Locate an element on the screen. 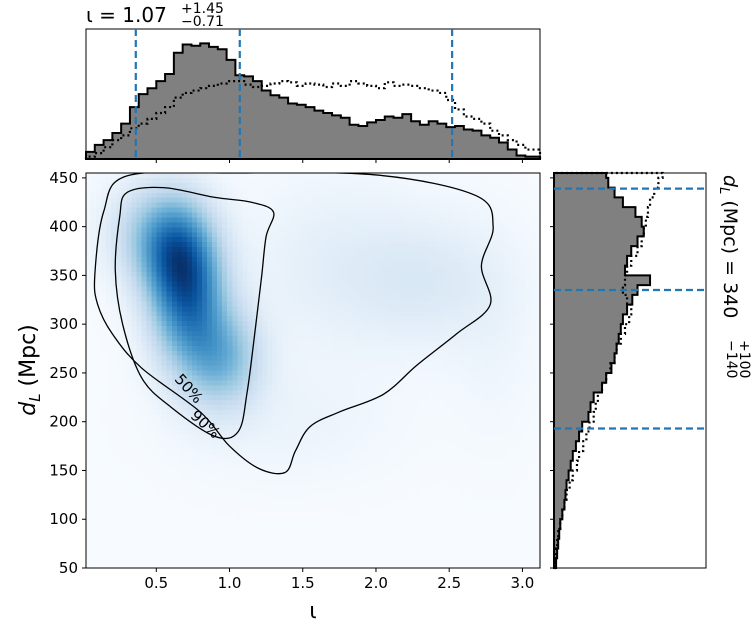 Image resolution: width=753 pixels, height=635 pixels. dl-marginal-ticks is located at coordinates (552, 373).